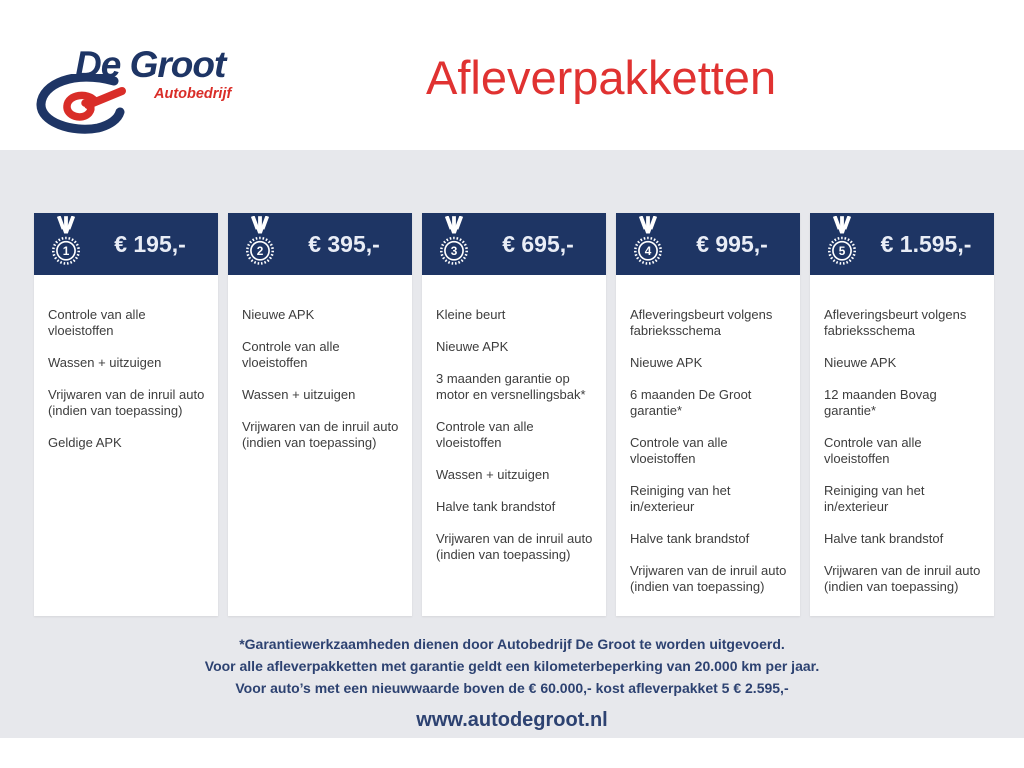  I want to click on package-header: 3 € 695,-, so click(514, 244).